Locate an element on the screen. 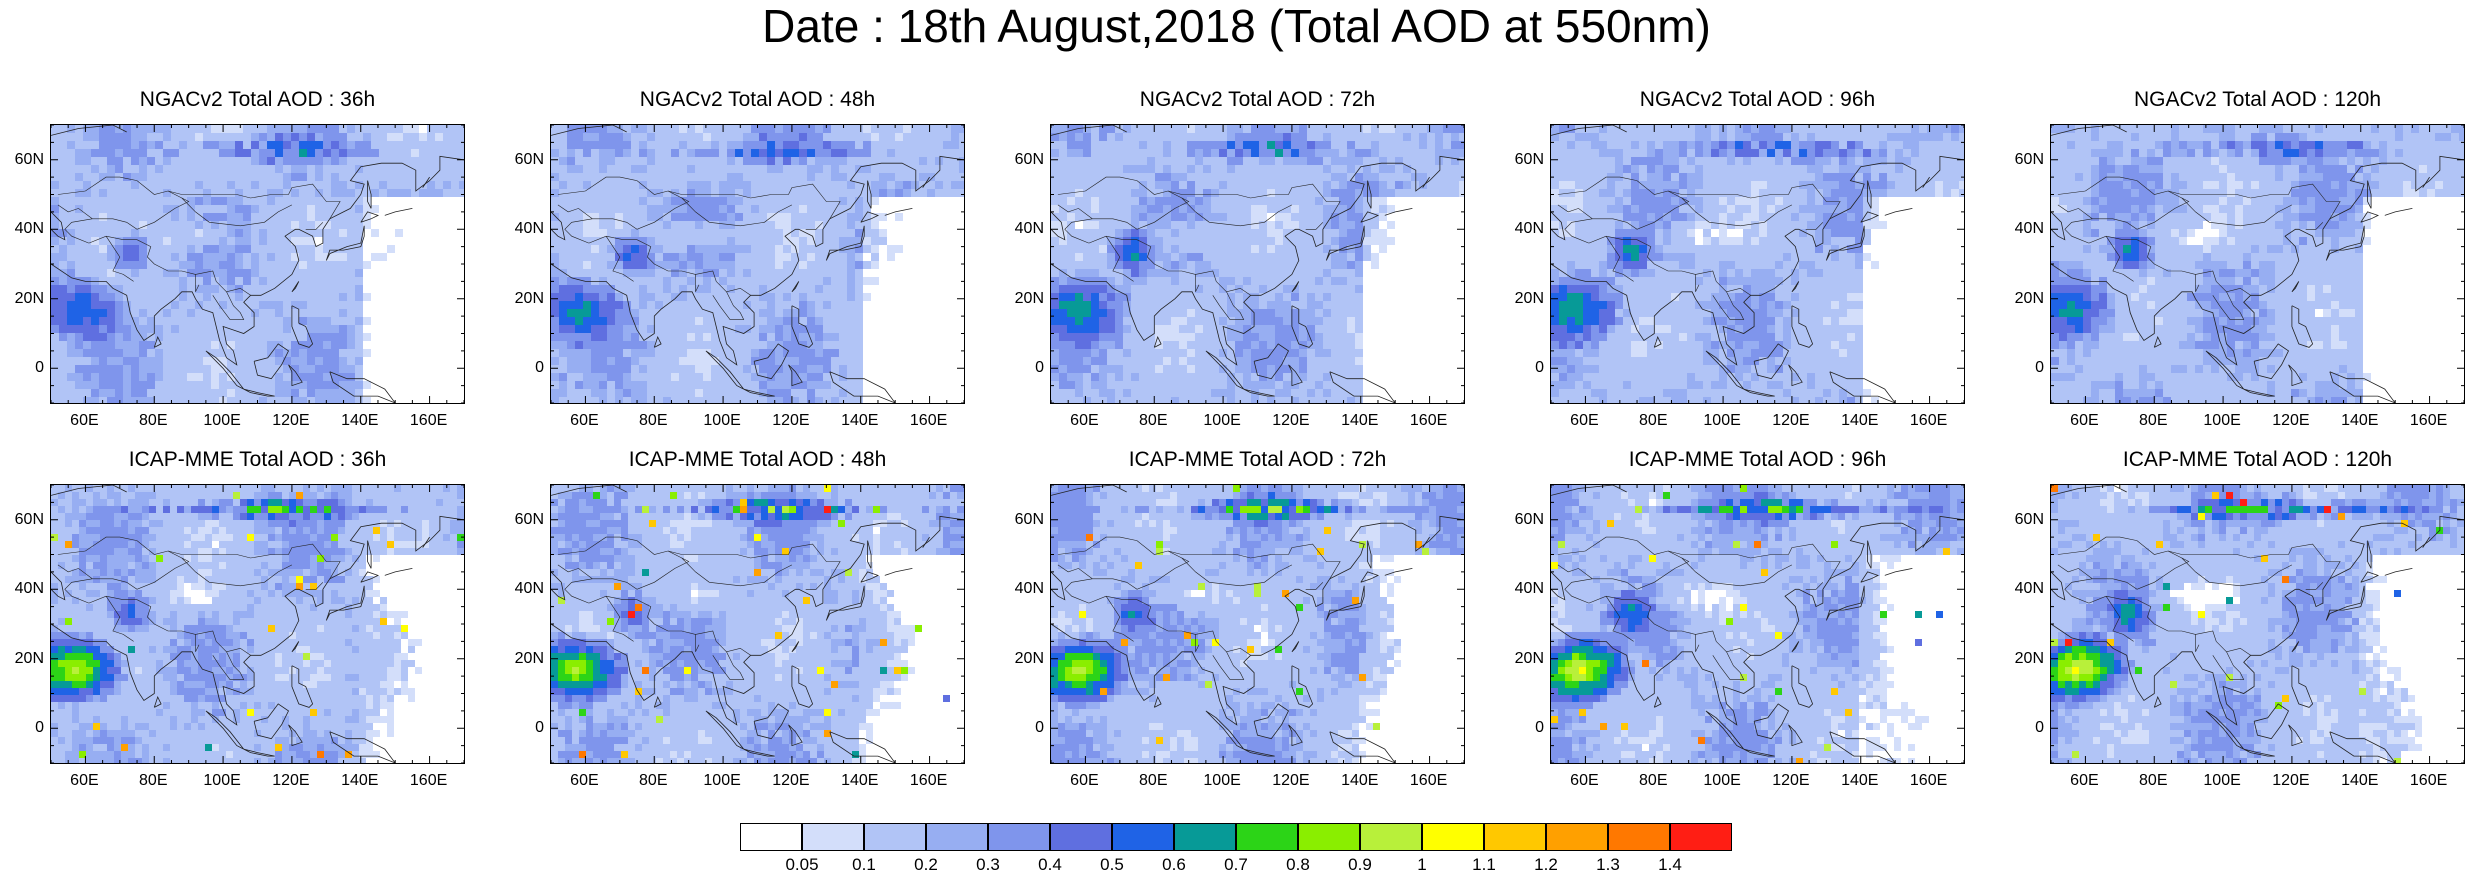  colorbar-label: 0.4 is located at coordinates (1050, 865).